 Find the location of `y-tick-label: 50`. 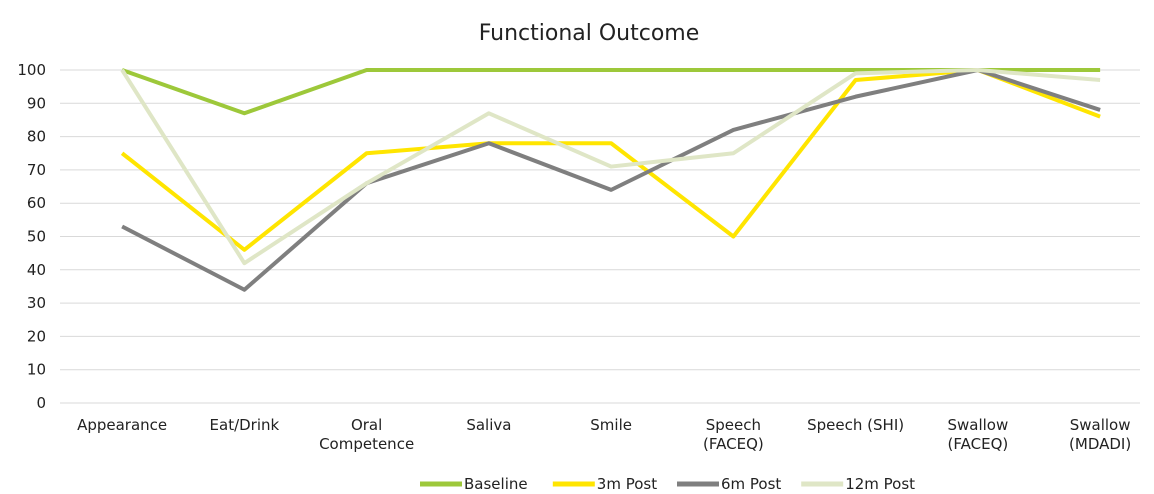

y-tick-label: 50 is located at coordinates (36, 237).